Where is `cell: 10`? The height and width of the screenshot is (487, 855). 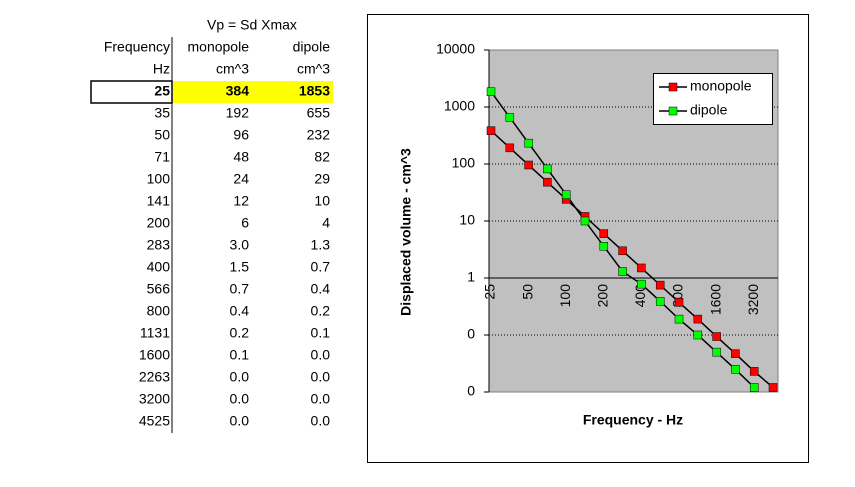
cell: 10 is located at coordinates (322, 201).